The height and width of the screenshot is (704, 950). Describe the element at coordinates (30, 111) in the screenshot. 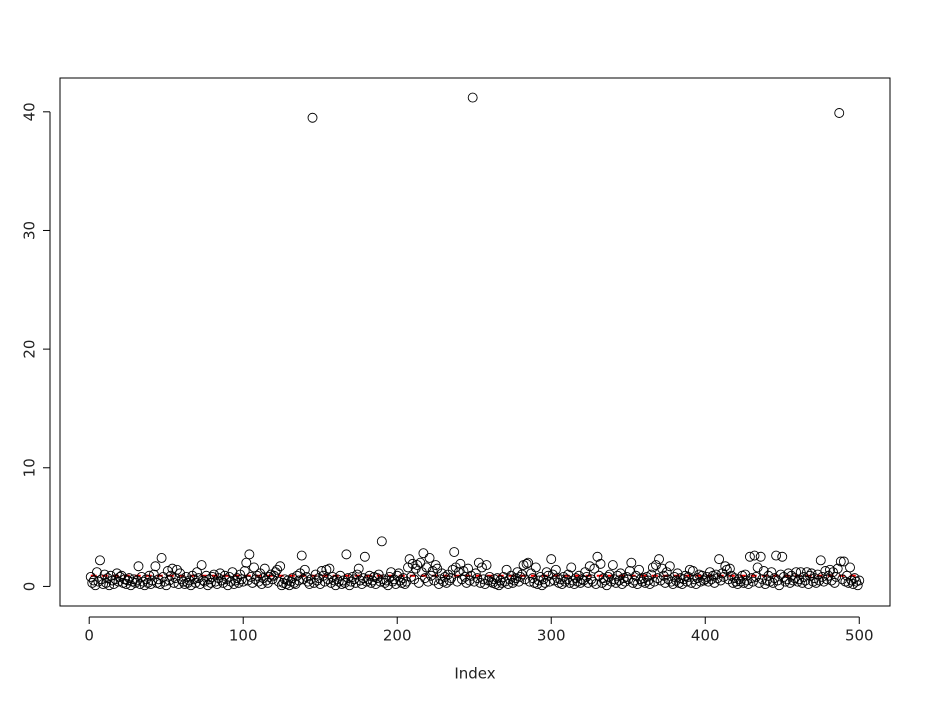

I see `y-tick-label: 40` at that location.